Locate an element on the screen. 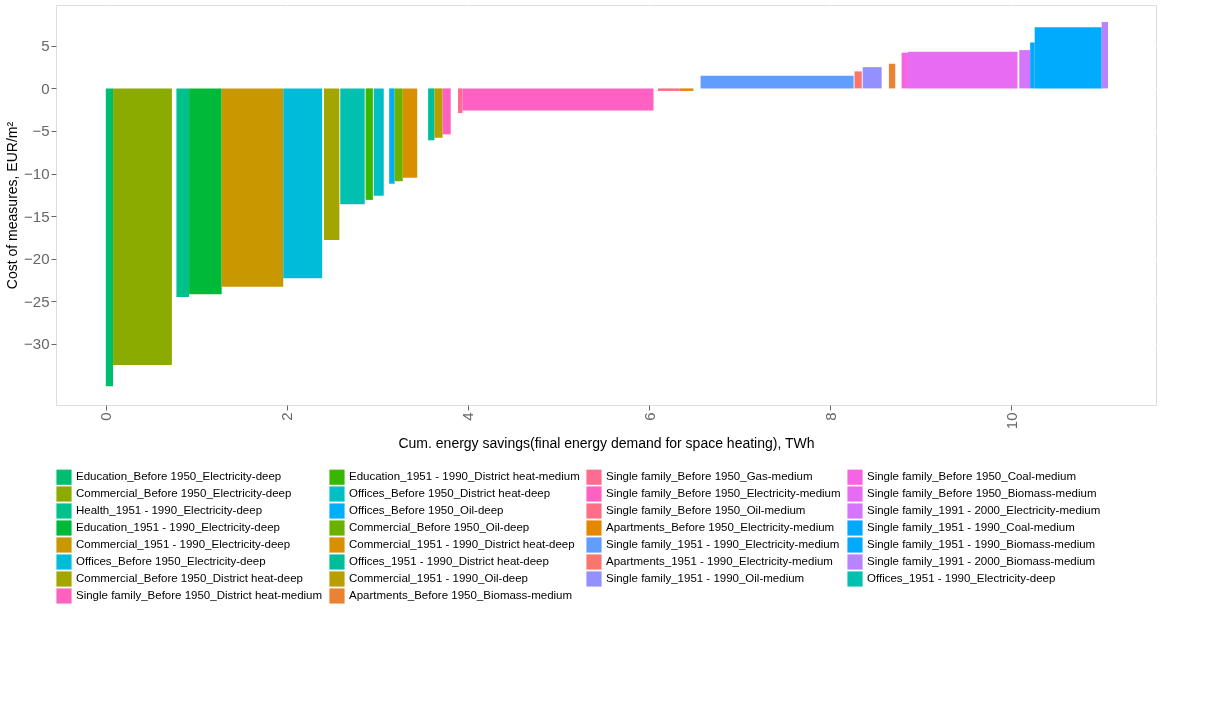 This screenshot has width=1205, height=702. legend-label: Offices_1951 - 1990_Electricity-deep is located at coordinates (961, 578).